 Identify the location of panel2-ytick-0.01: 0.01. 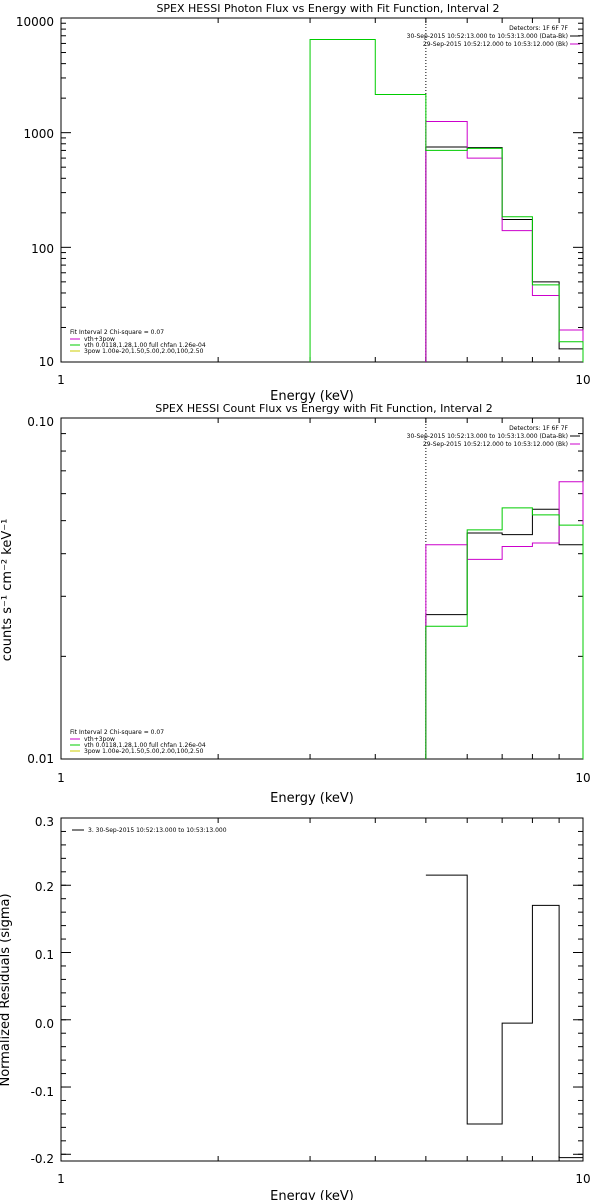
(40, 759).